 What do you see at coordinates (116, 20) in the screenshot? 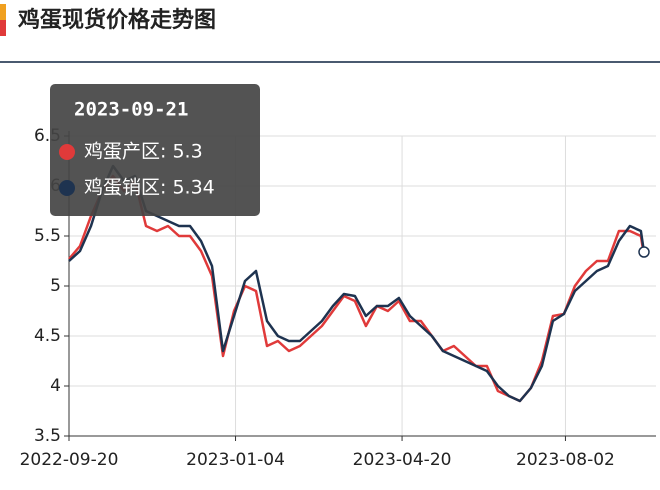
I see `chart-title: 鸡蛋现货价格走势图` at bounding box center [116, 20].